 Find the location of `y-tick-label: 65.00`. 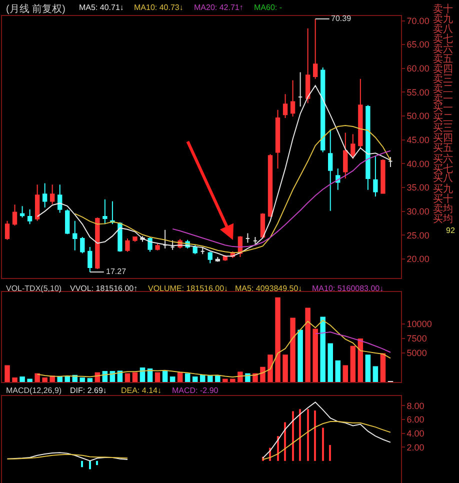

y-tick-label: 65.00 is located at coordinates (418, 45).